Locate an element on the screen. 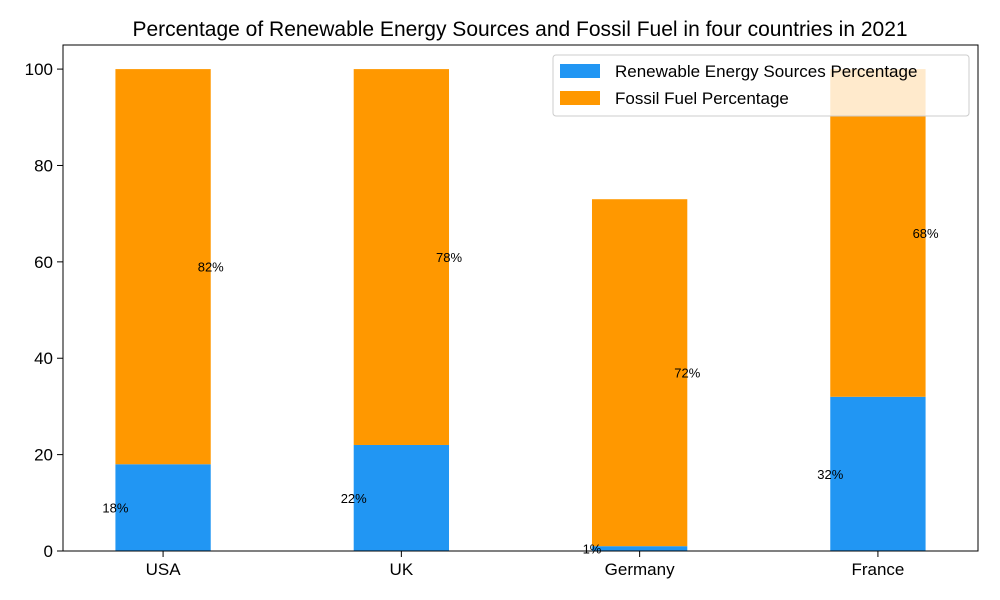 This screenshot has width=1000, height=600. data-label-renewable-uk: 22% is located at coordinates (354, 498).